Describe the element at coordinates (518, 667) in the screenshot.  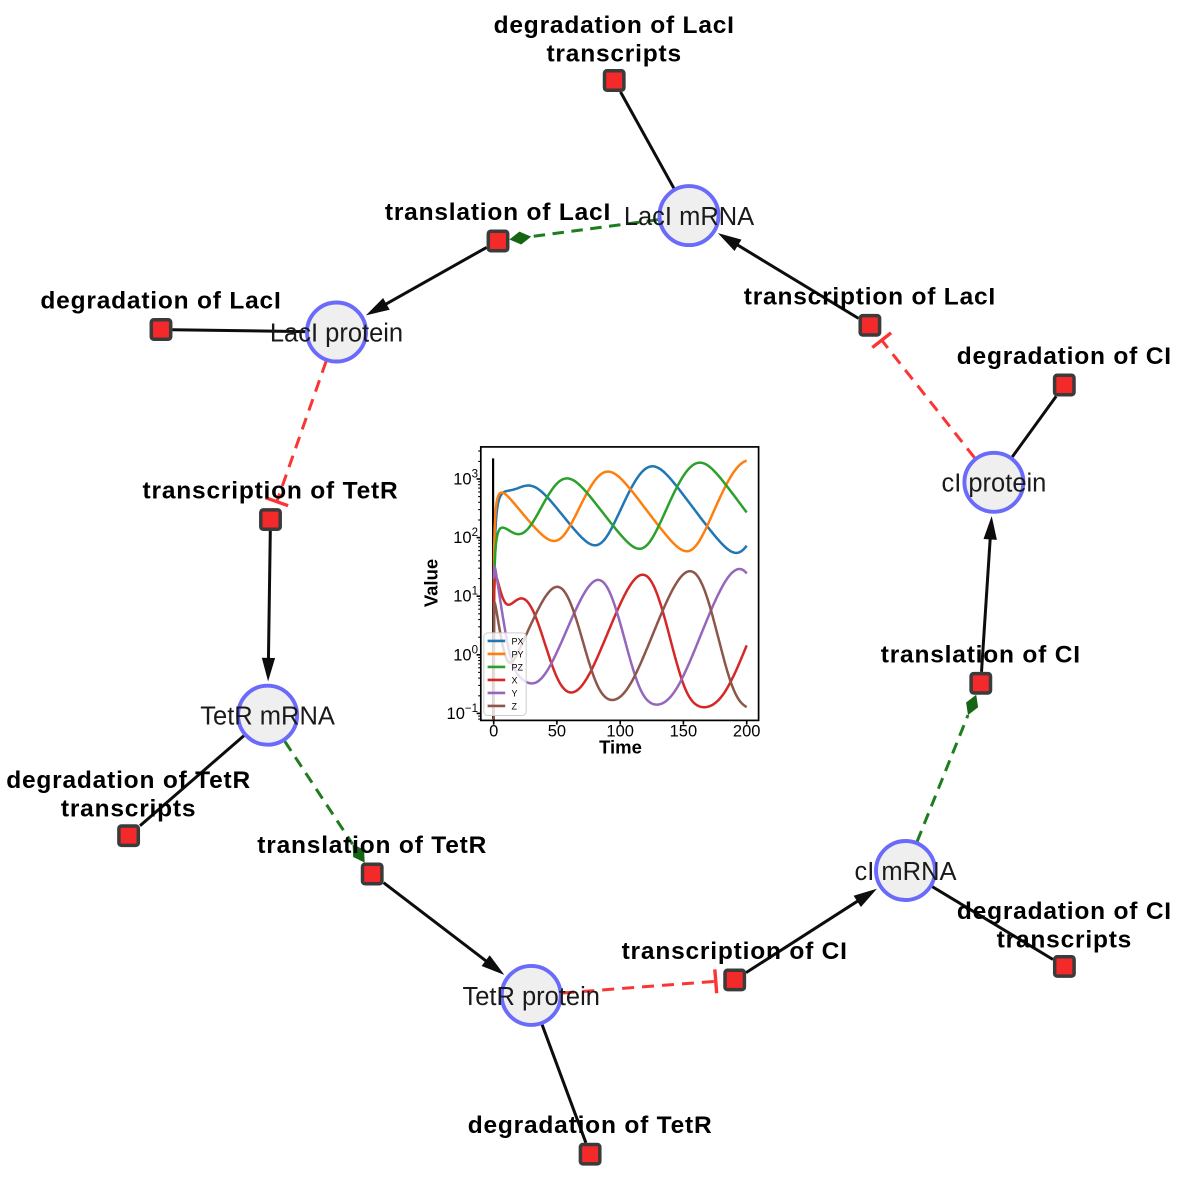
I see `svg-text: PZ` at that location.